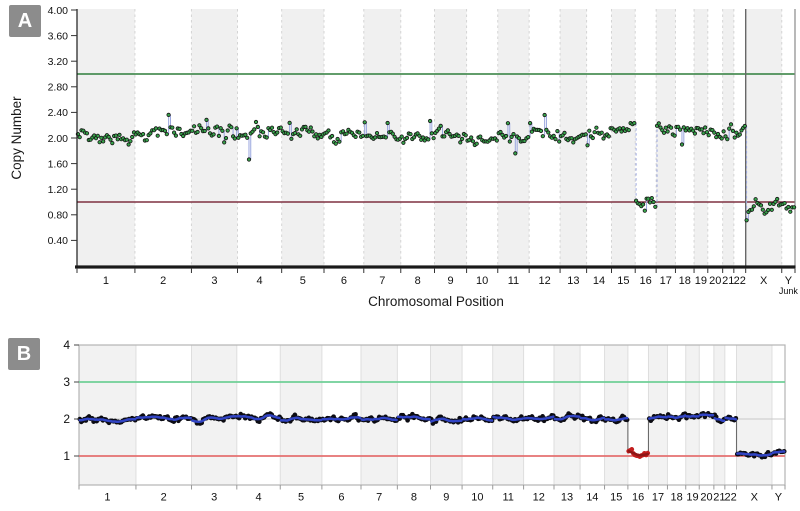 The image size is (800, 511). What do you see at coordinates (58, 62) in the screenshot?
I see `svg-text: 3.20` at bounding box center [58, 62].